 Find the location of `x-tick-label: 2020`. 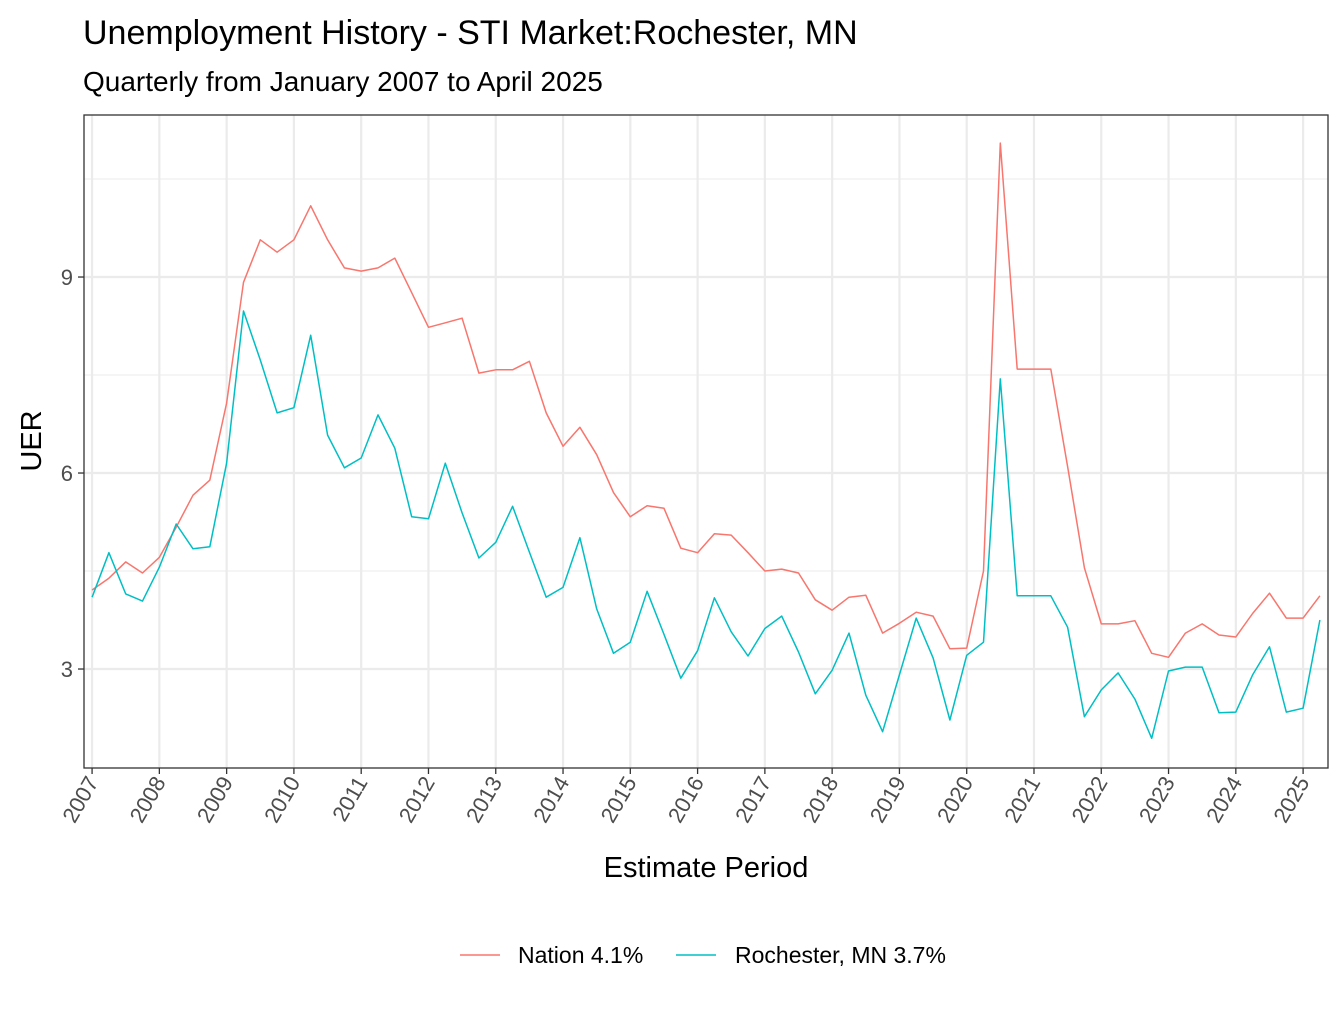

x-tick-label: 2020 is located at coordinates (955, 799).